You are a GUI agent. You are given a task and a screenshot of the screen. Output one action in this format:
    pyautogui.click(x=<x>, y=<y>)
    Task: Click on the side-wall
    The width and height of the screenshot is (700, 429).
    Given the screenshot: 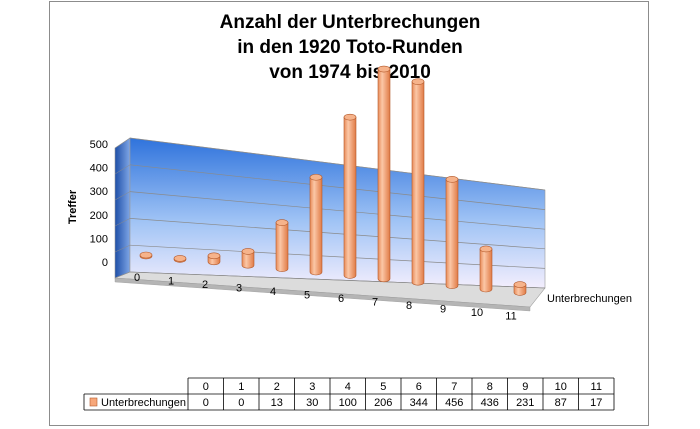 What is the action you would take?
    pyautogui.click(x=122, y=208)
    